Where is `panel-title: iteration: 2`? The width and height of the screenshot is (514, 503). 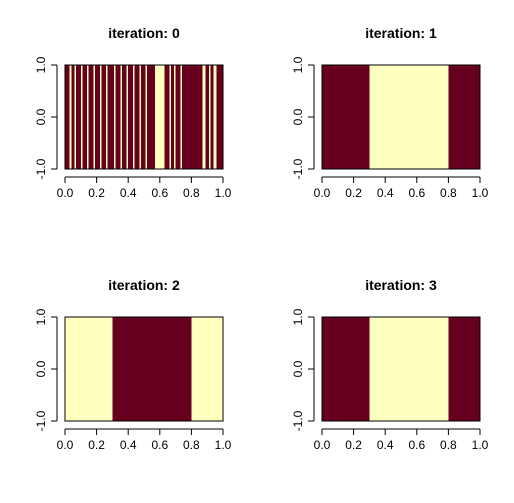 panel-title: iteration: 2 is located at coordinates (144, 285).